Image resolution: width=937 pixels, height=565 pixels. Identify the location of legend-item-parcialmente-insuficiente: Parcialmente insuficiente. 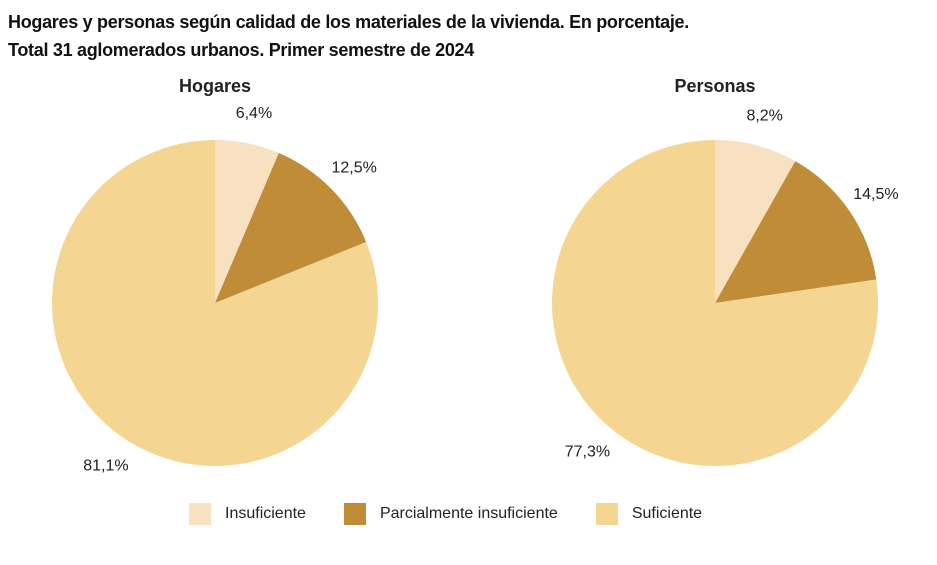
(450, 514).